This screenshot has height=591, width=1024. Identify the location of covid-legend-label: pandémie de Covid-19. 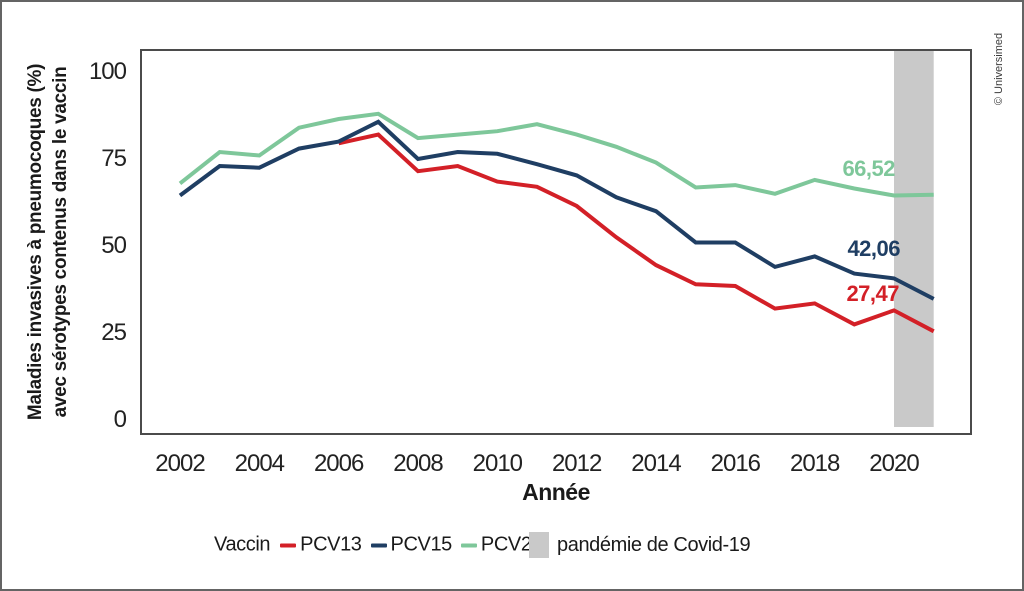
(654, 544).